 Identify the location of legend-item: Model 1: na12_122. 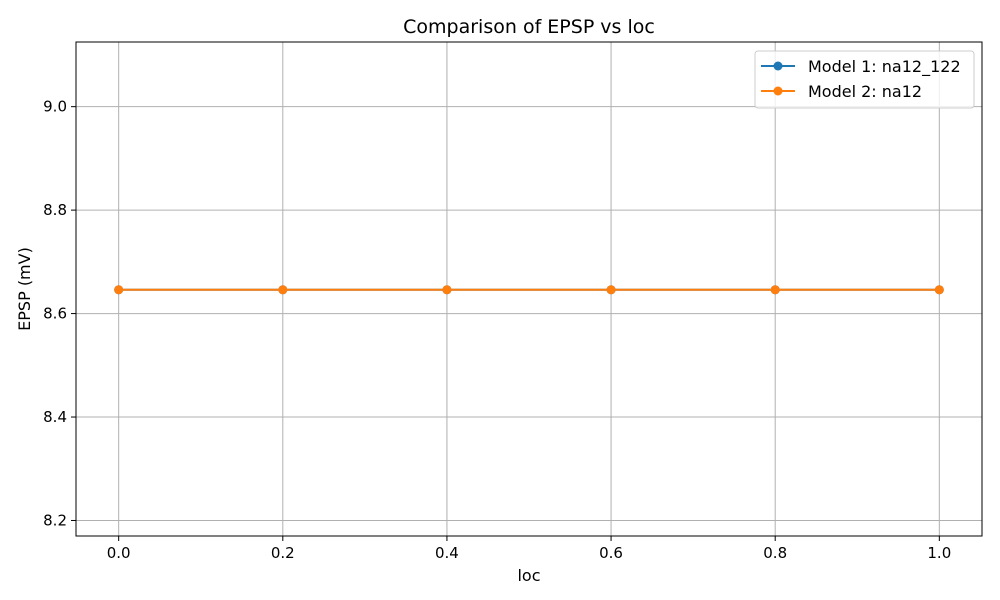
(861, 67).